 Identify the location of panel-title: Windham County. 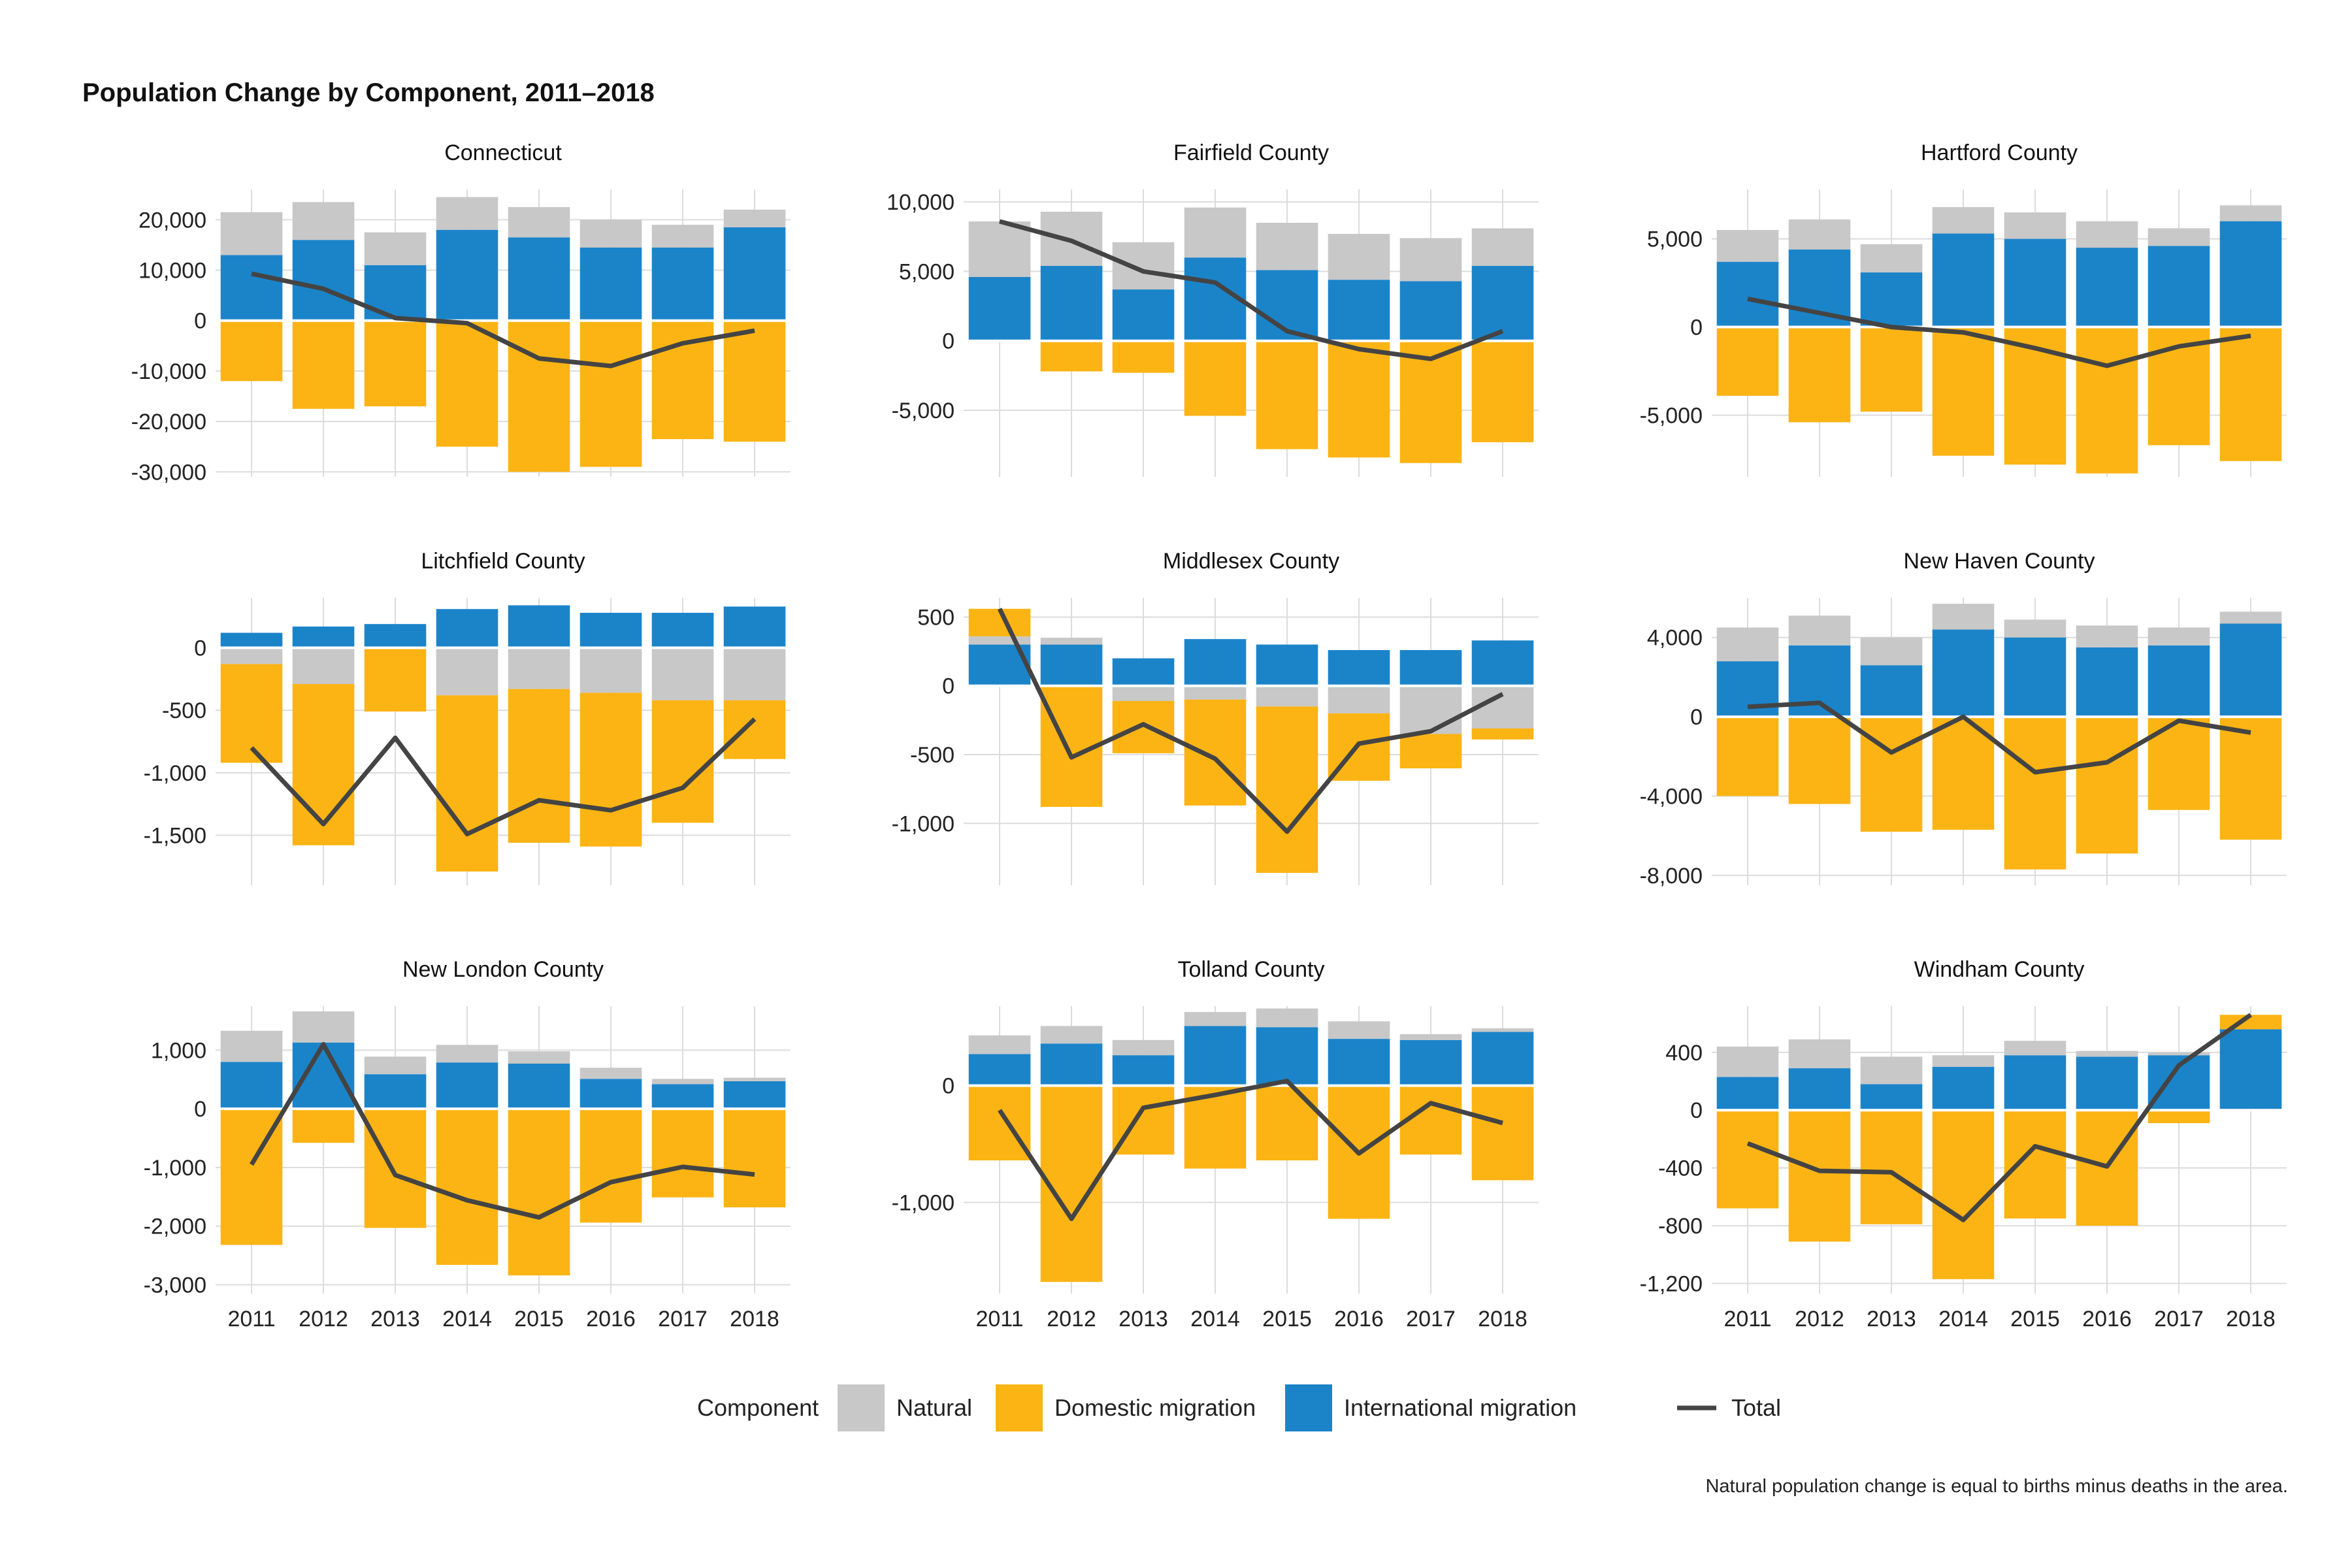
(1999, 969).